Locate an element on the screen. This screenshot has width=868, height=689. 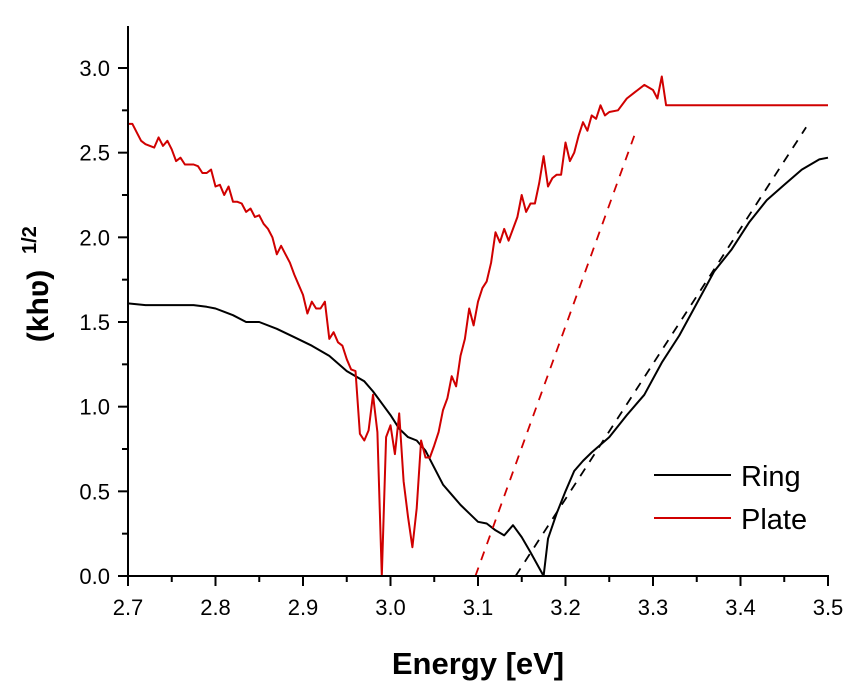
y-tick-label: 2.0 is located at coordinates (94, 237).